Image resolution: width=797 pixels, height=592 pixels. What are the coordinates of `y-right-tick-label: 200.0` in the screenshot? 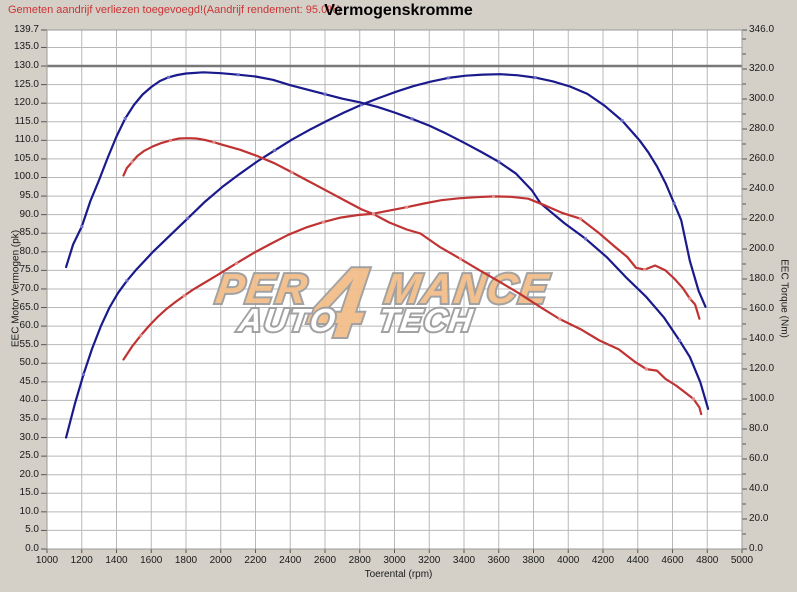 It's located at (762, 248).